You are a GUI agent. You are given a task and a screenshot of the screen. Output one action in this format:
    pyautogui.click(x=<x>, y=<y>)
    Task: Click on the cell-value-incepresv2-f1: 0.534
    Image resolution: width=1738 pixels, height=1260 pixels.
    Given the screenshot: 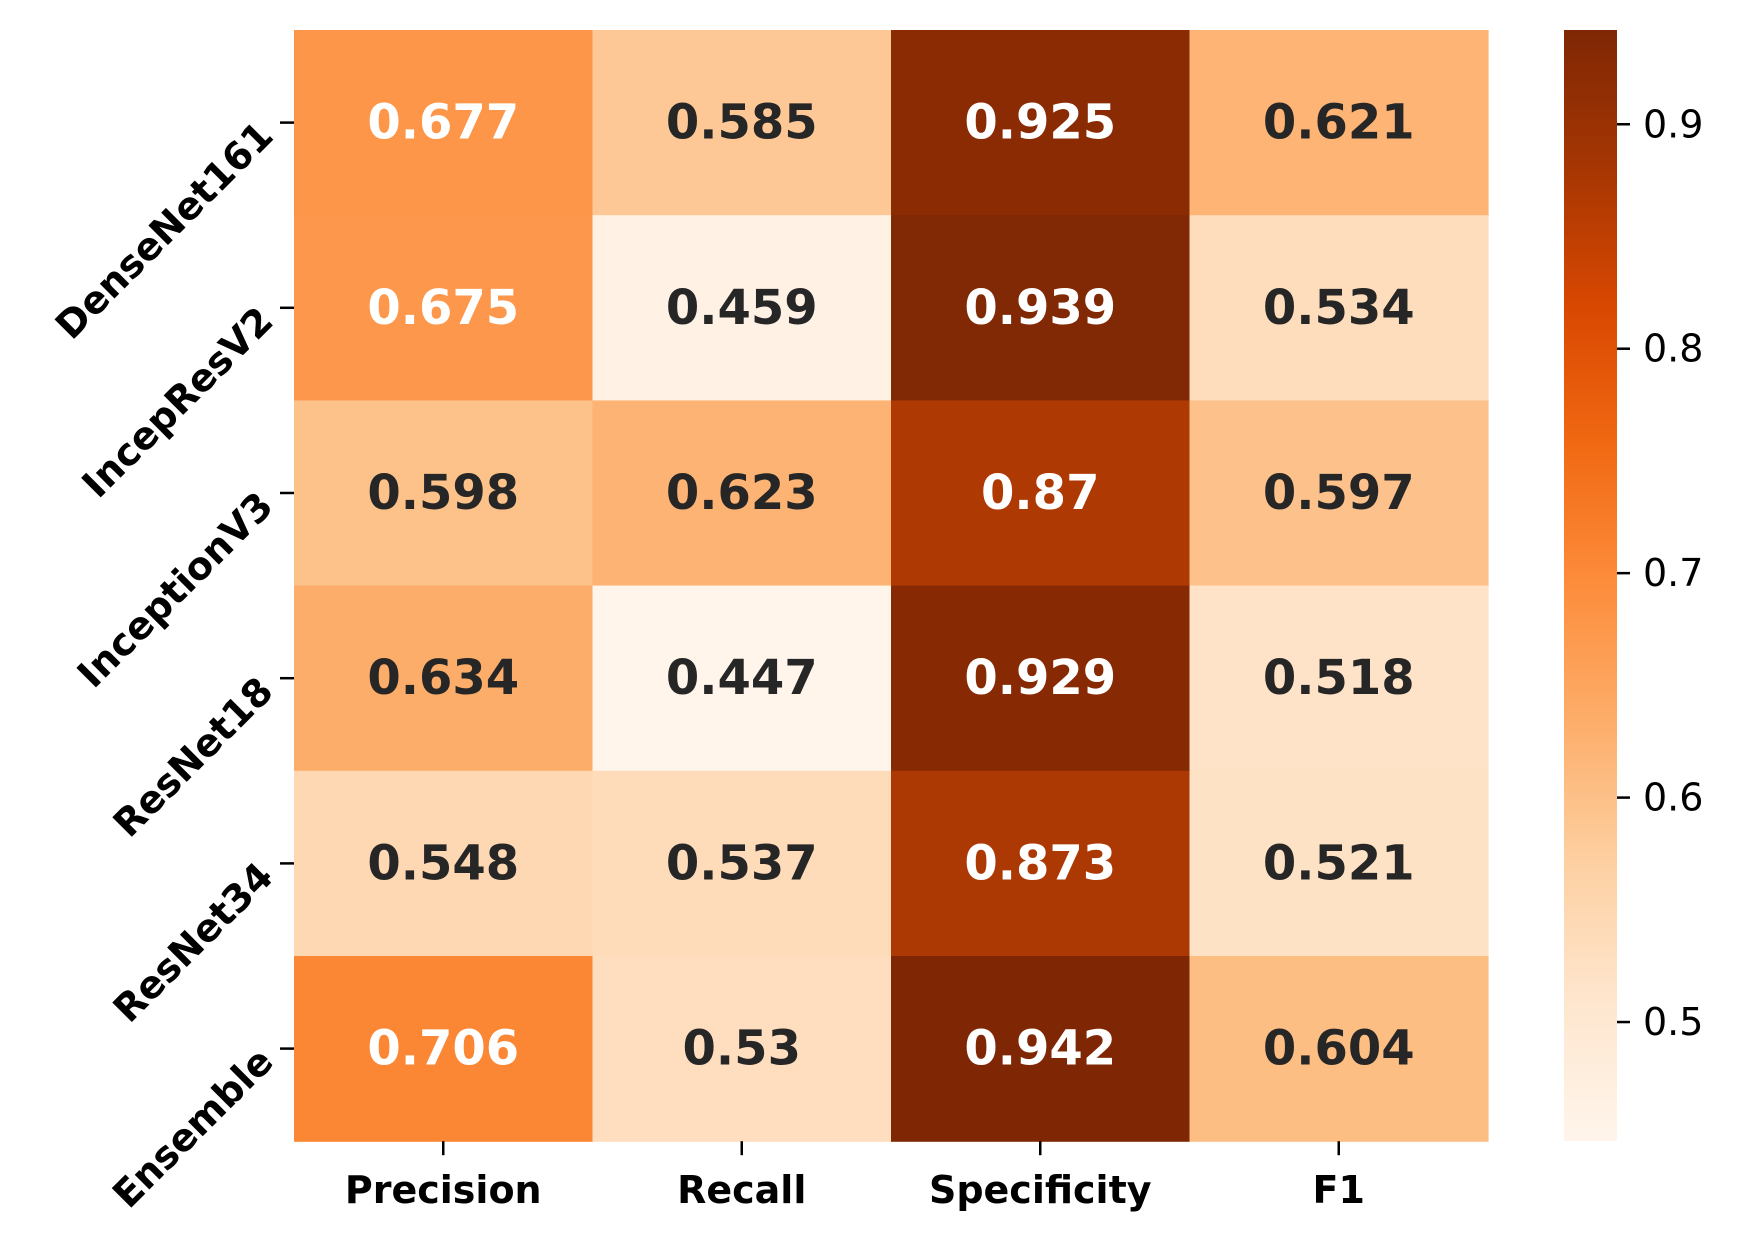 What is the action you would take?
    pyautogui.click(x=1339, y=308)
    